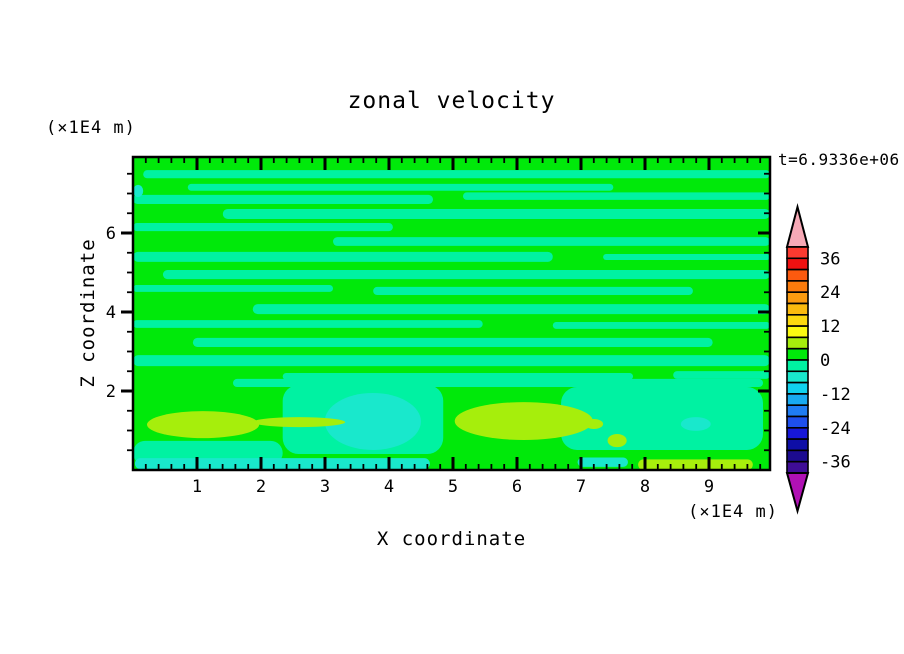 The height and width of the screenshot is (654, 904). Describe the element at coordinates (581, 487) in the screenshot. I see `x-tick-label: 7` at that location.